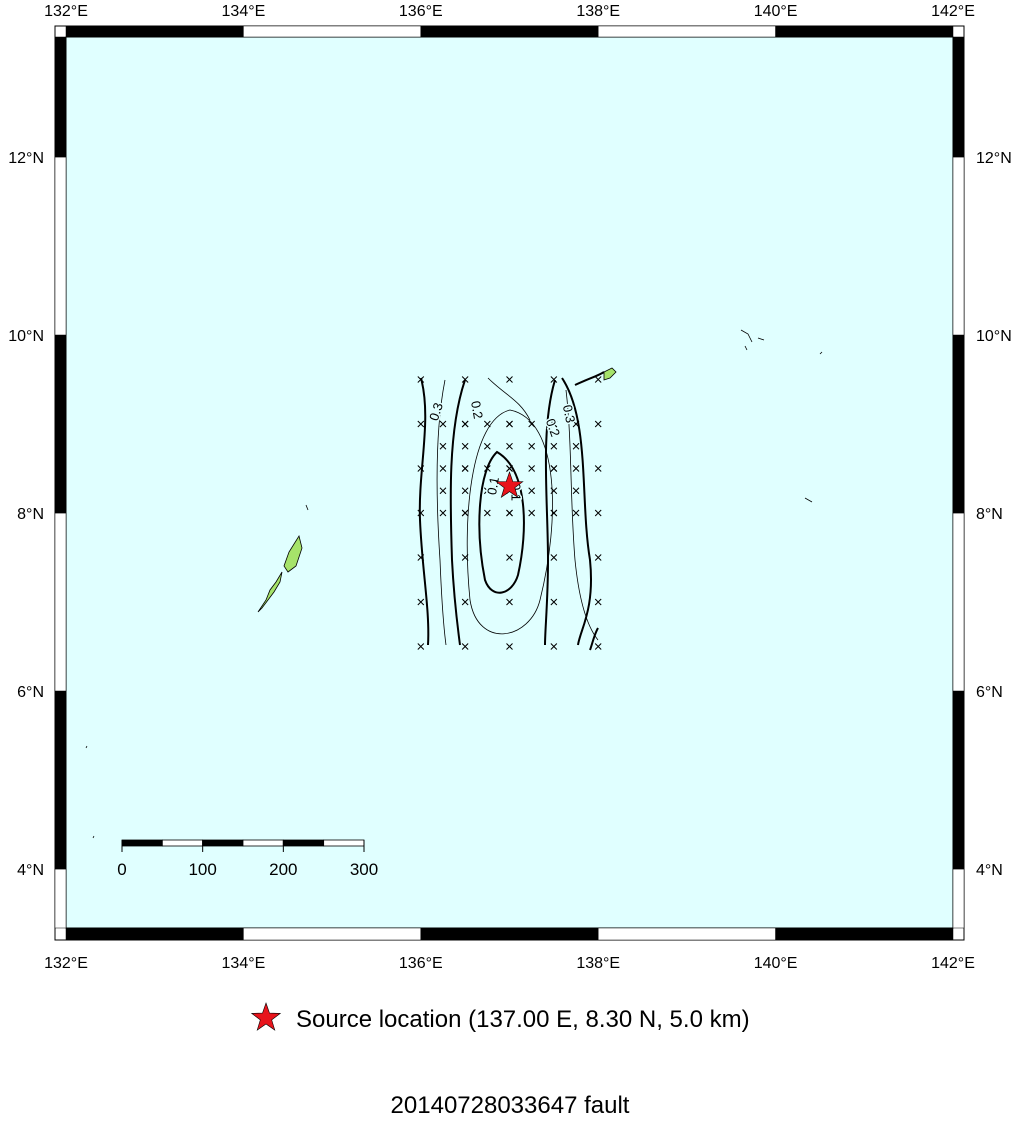 This screenshot has width=1020, height=1121. I want to click on lon-label-top: 132°E, so click(66, 11).